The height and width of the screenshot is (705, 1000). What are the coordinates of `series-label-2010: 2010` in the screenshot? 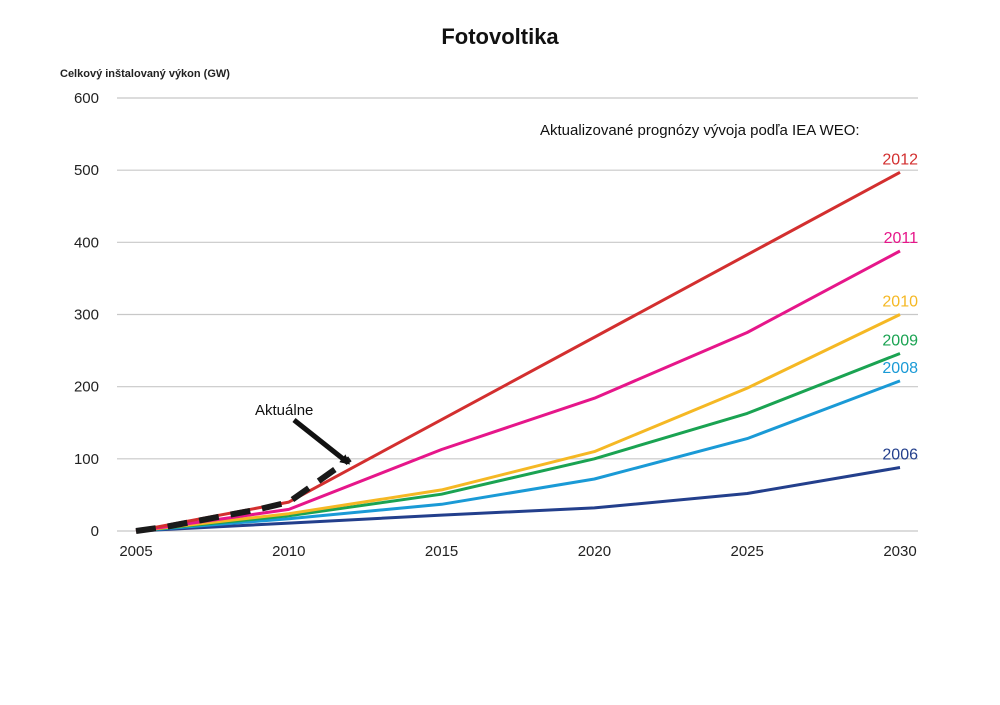 It's located at (900, 302).